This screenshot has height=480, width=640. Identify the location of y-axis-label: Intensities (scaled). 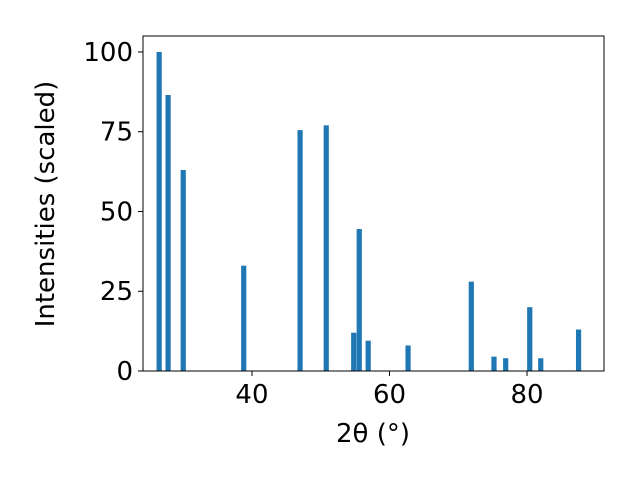
(46, 204).